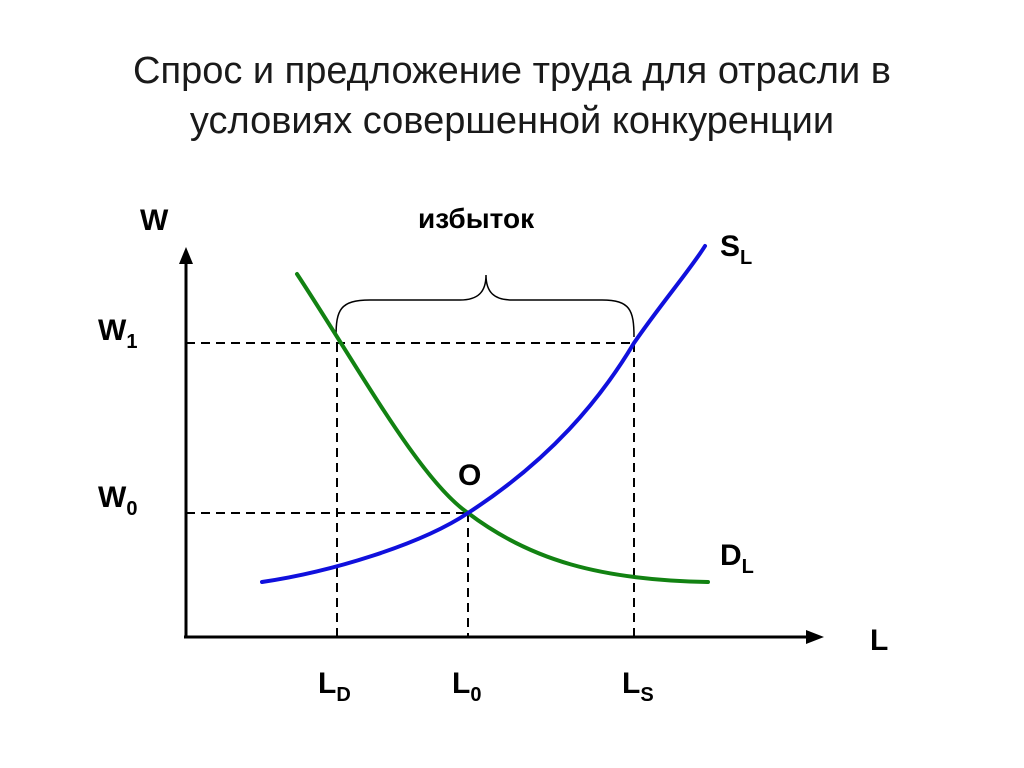  I want to click on l0-label: L0, so click(466, 686).